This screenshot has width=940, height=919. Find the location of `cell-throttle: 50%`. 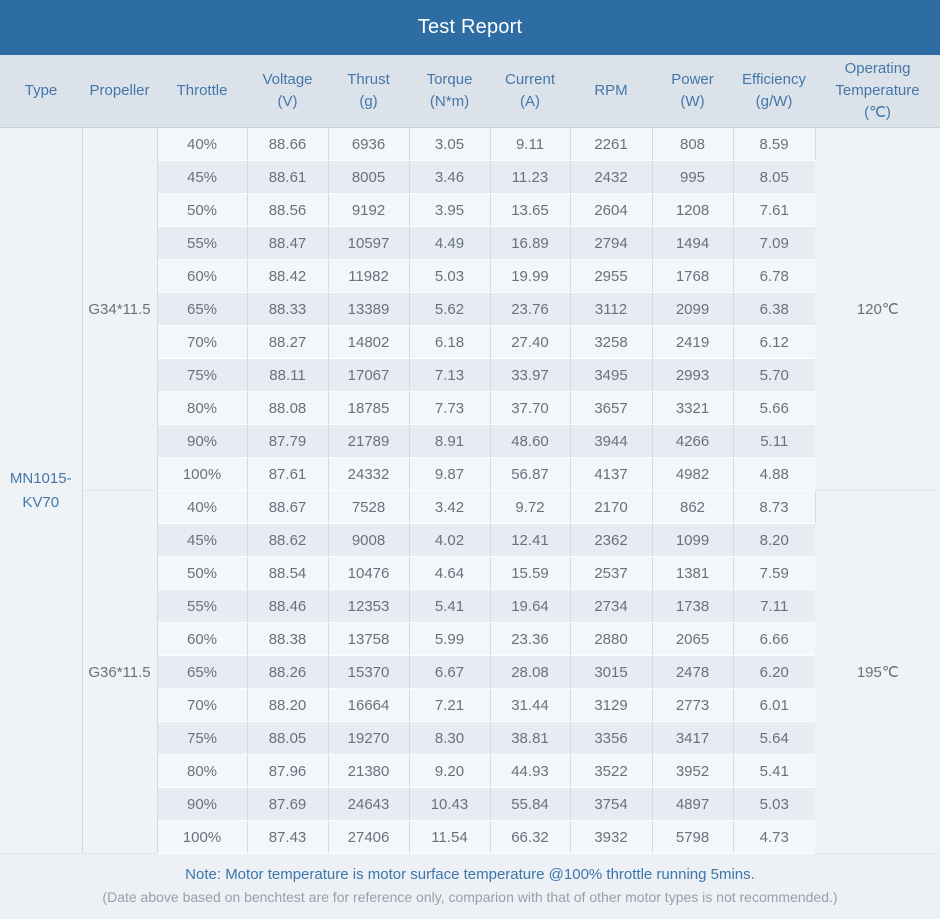

cell-throttle: 50% is located at coordinates (202, 210).